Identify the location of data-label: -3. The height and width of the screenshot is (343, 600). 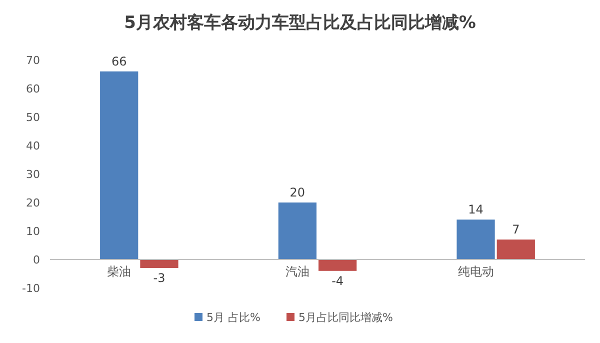
(159, 278).